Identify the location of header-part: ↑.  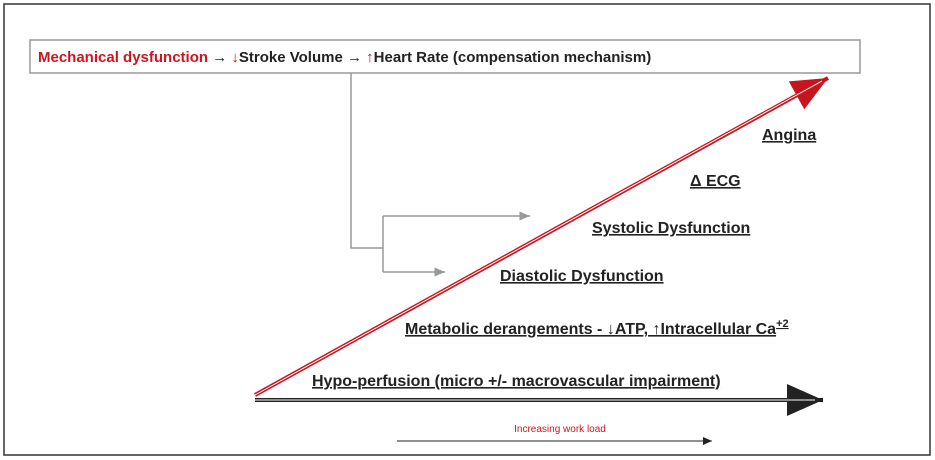
(370, 57).